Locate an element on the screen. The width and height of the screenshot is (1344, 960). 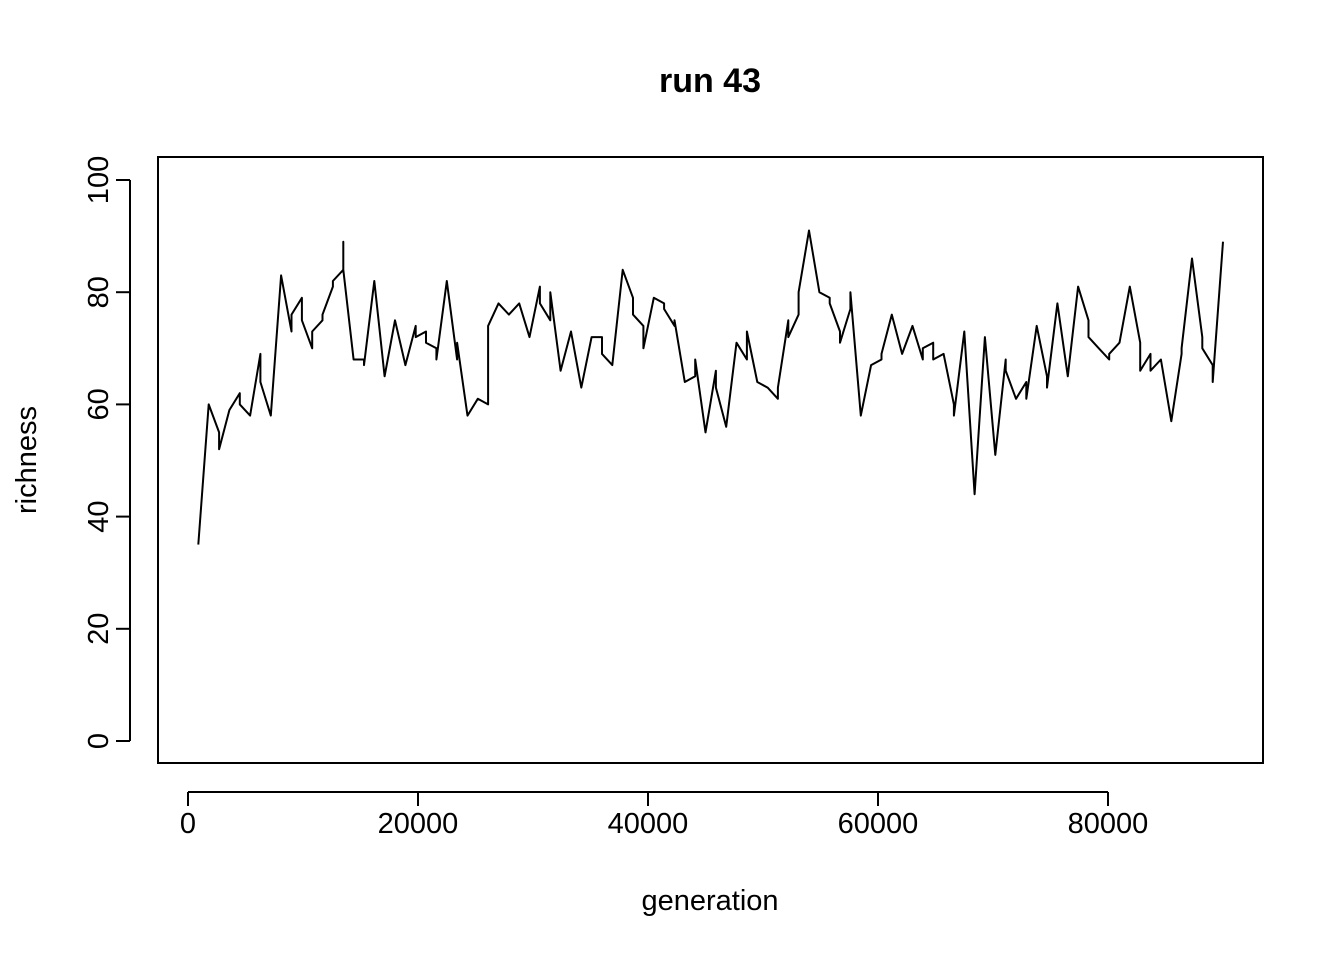
x-tick-label: 80000 is located at coordinates (1108, 824).